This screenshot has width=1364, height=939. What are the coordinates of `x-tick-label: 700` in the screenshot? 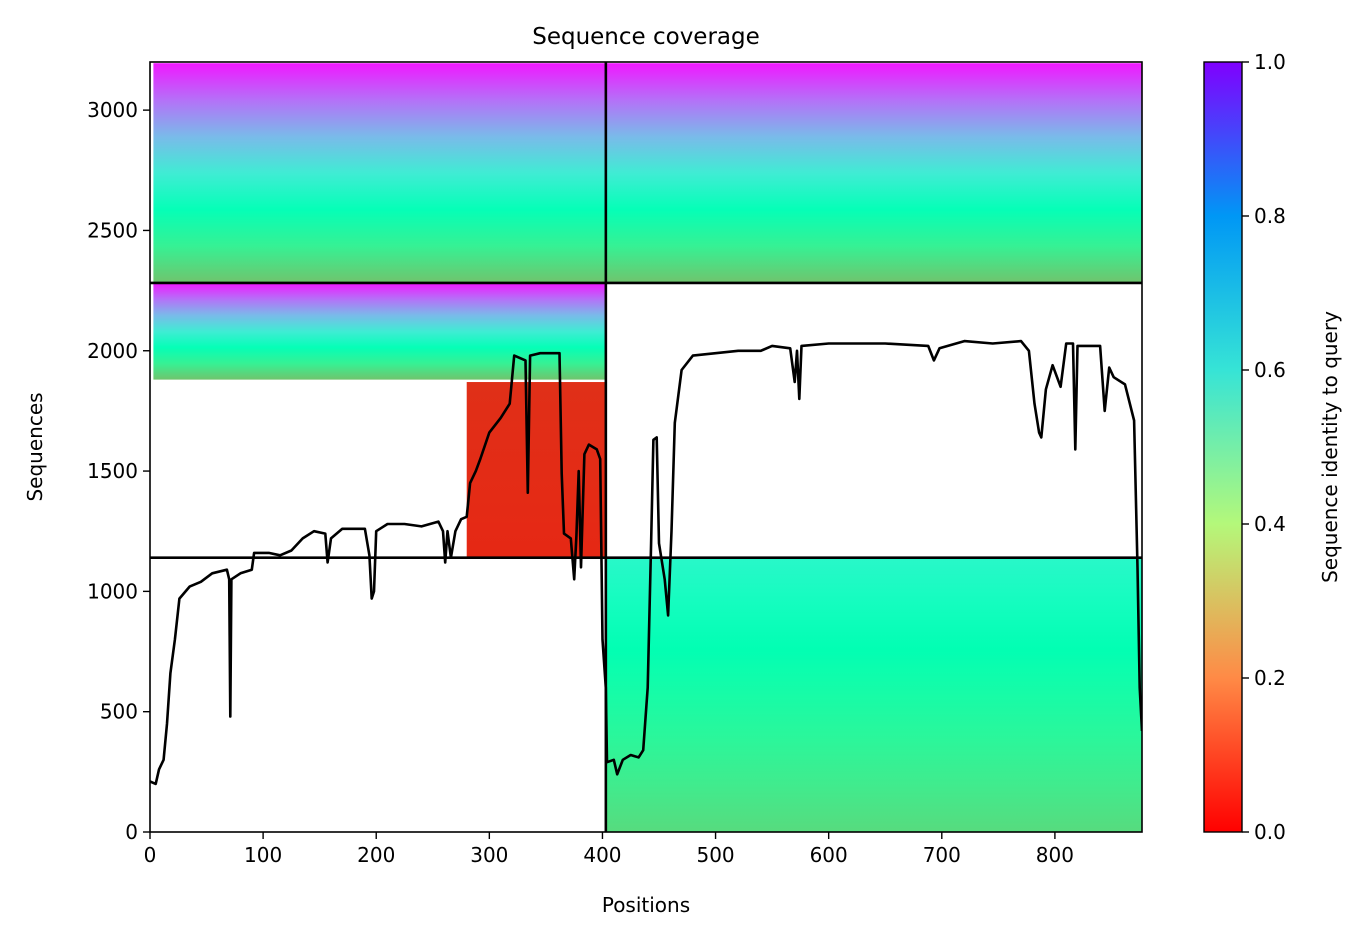 It's located at (942, 855).